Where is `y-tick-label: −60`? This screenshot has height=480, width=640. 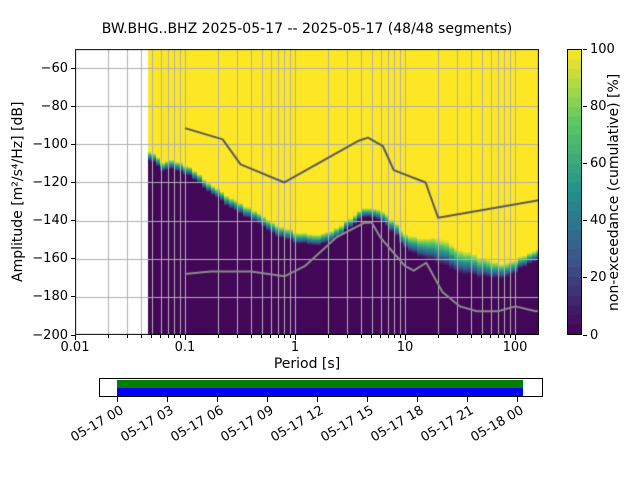
y-tick-label: −60 is located at coordinates (54, 68).